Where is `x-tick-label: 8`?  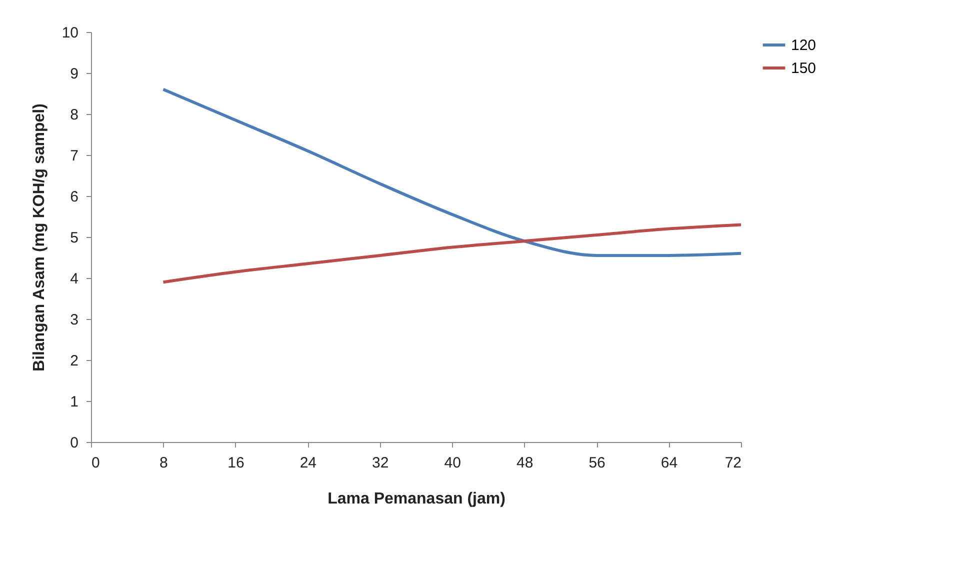
x-tick-label: 8 is located at coordinates (164, 463).